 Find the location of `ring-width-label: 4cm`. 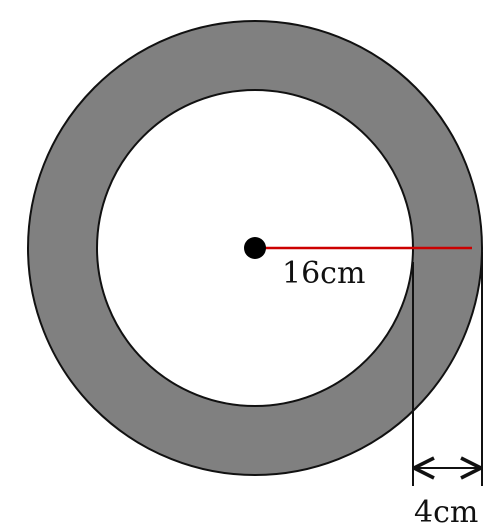

ring-width-label: 4cm is located at coordinates (446, 510).